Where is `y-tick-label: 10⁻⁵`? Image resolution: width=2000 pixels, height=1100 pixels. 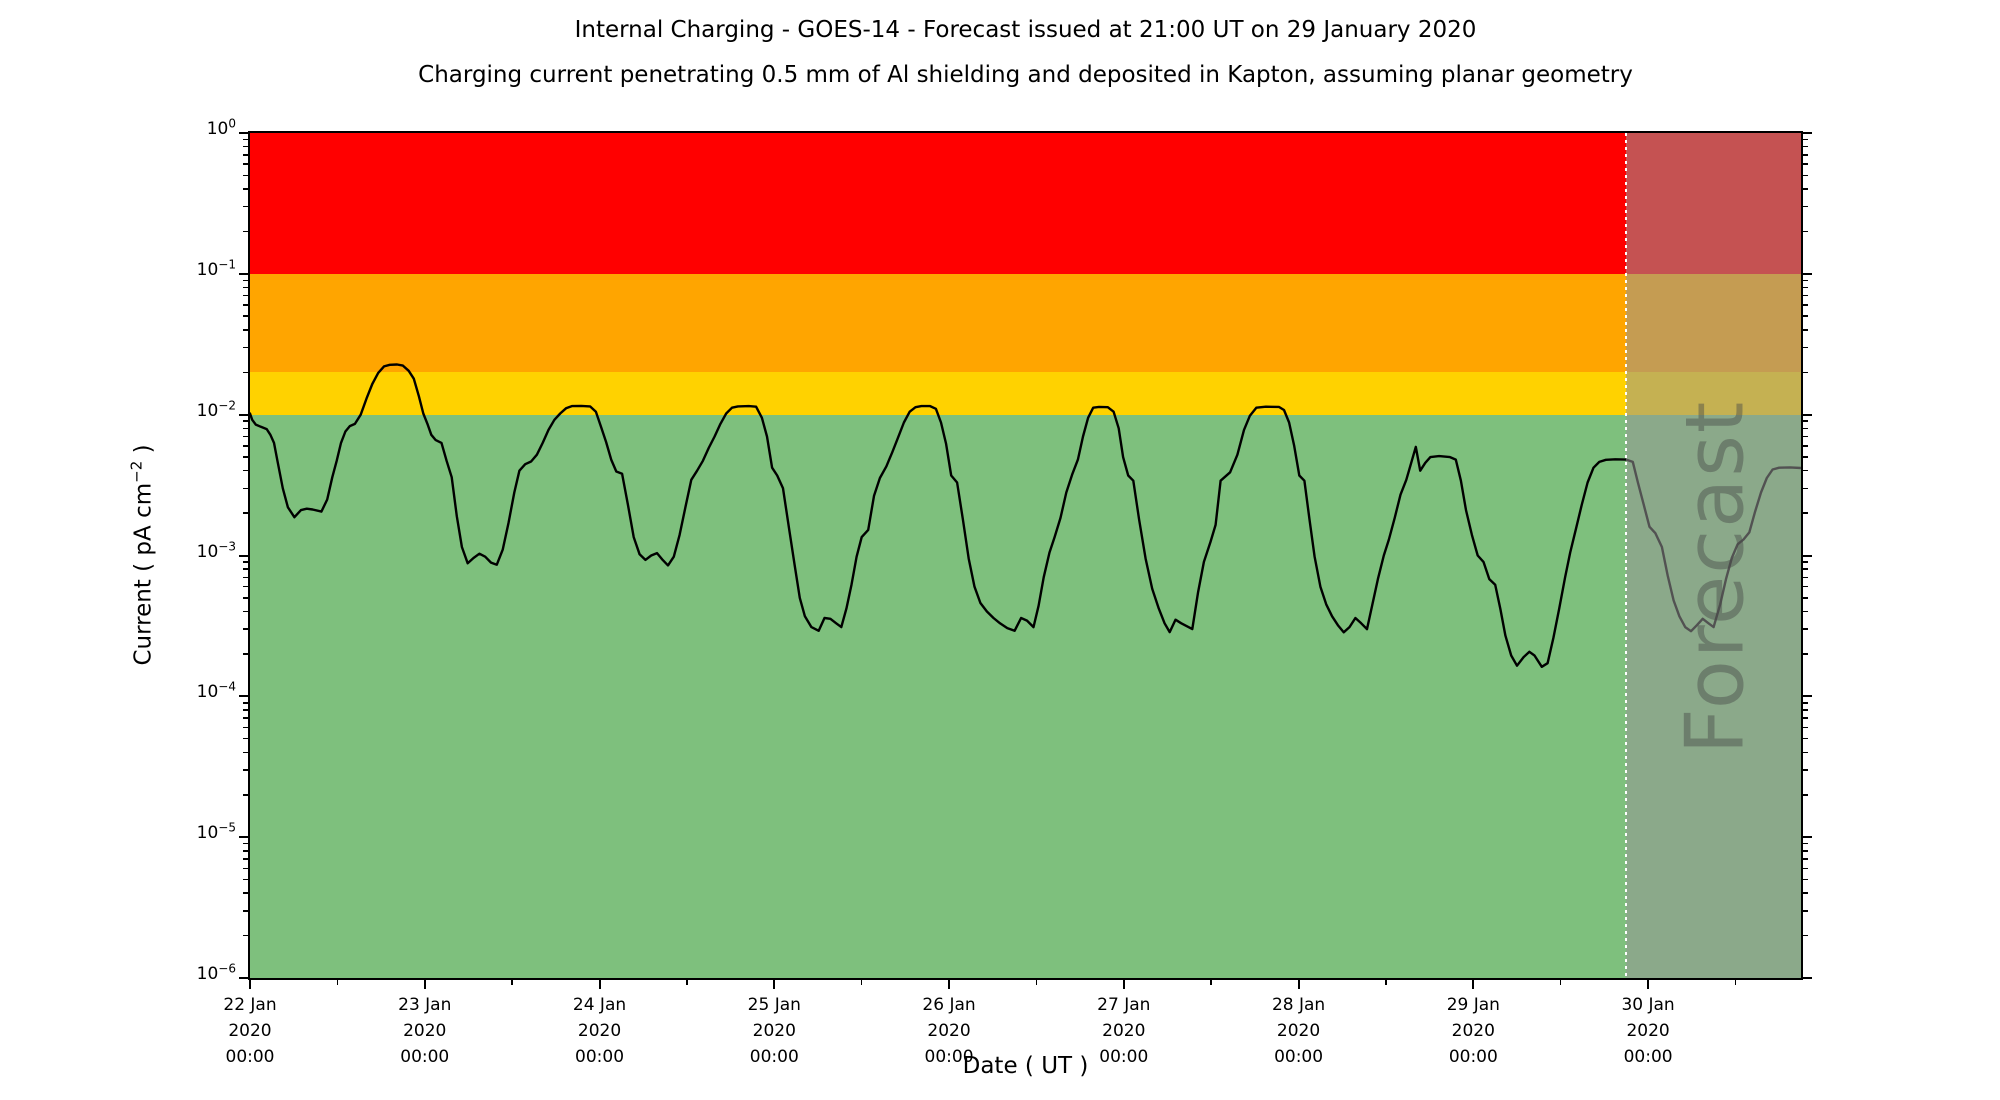 y-tick-label: 10⁻⁵ is located at coordinates (216, 832).